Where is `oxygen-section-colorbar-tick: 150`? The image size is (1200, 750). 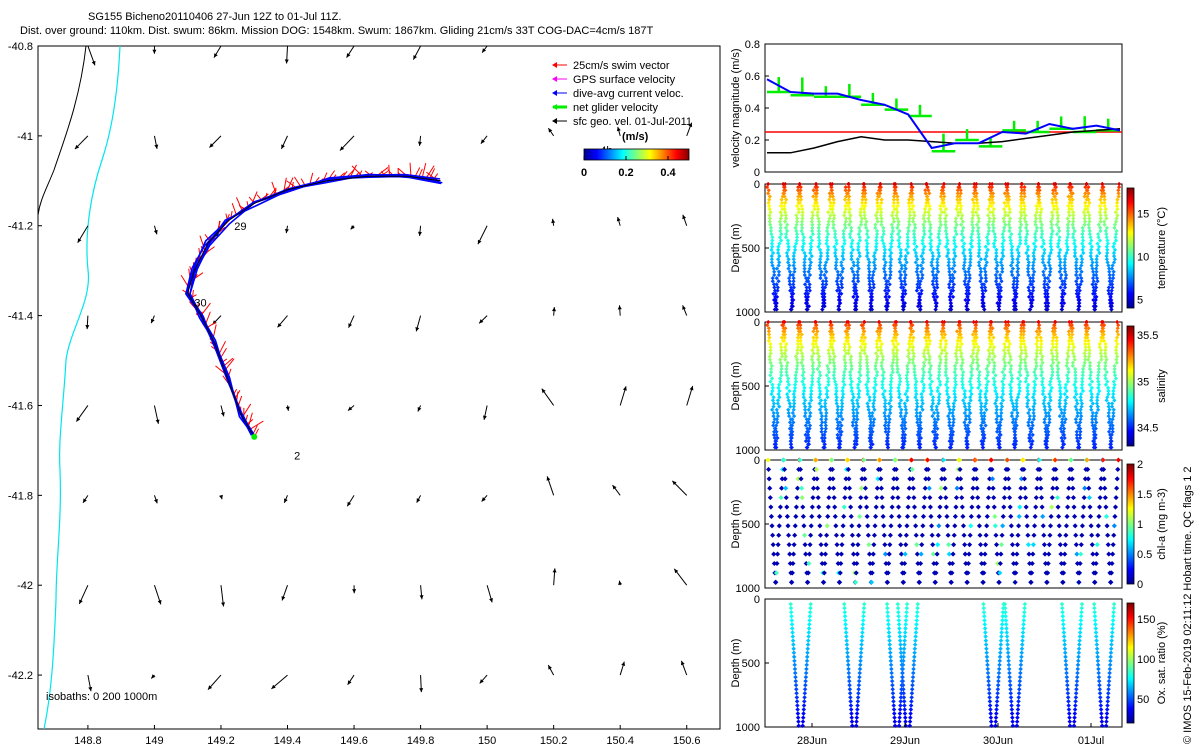
oxygen-section-colorbar-tick: 150 is located at coordinates (1146, 620).